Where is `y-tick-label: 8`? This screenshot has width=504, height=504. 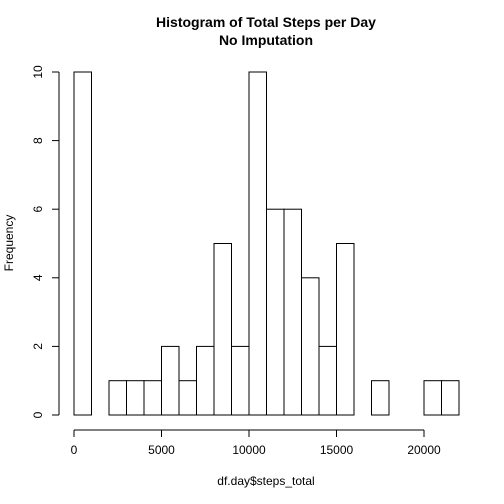 y-tick-label: 8 is located at coordinates (38, 140).